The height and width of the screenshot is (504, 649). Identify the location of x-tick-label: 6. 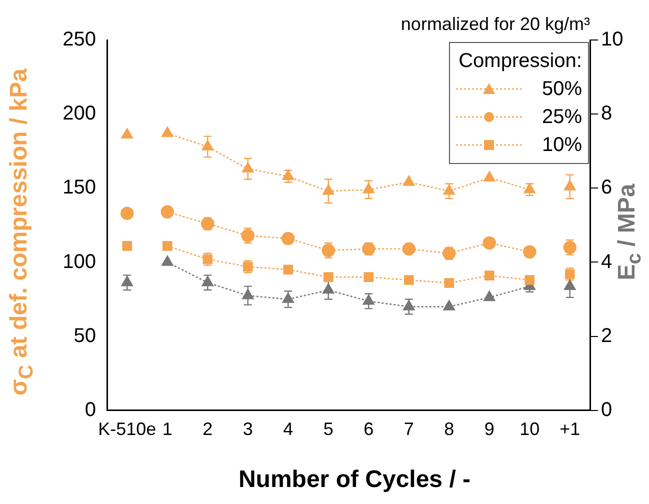
(369, 429).